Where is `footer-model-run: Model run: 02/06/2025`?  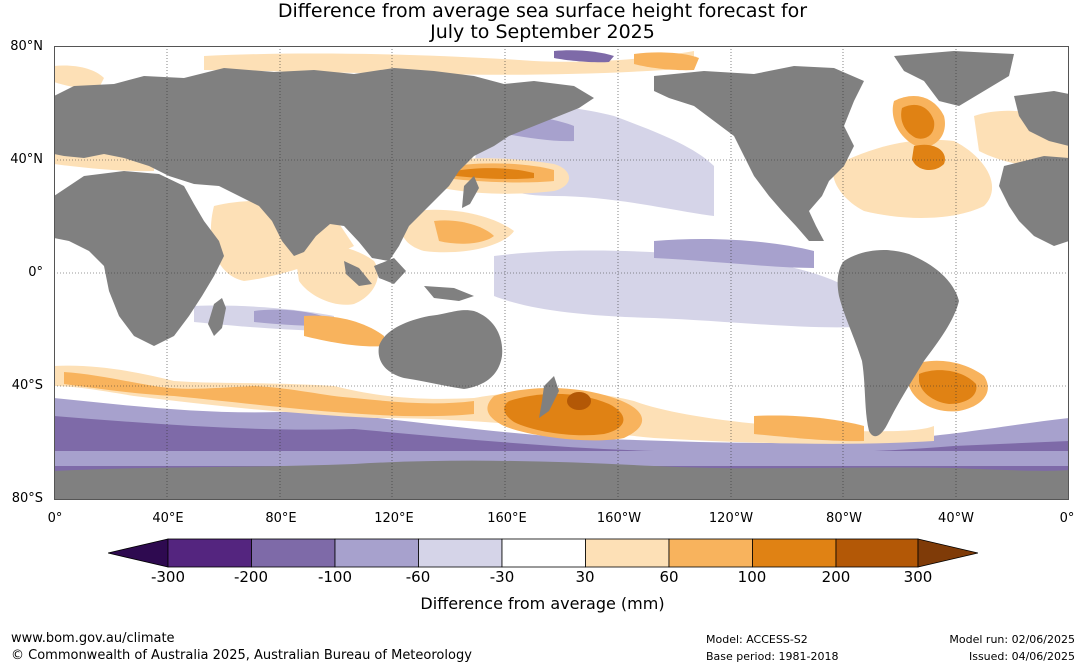
footer-model-run: Model run: 02/06/2025 is located at coordinates (1012, 639).